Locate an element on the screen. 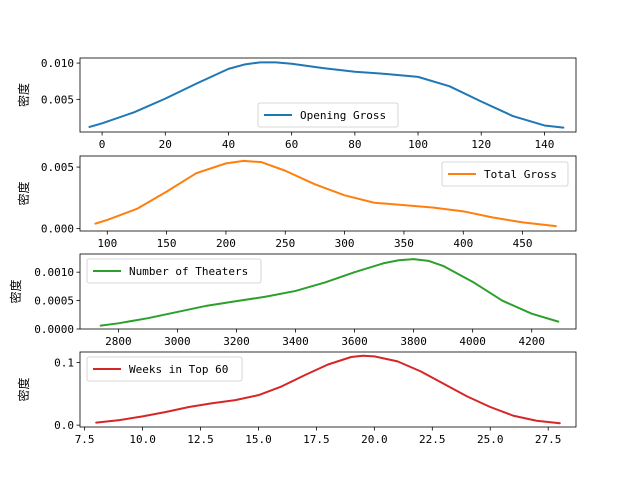  y-tick-label: 0.0 is located at coordinates (64, 425).